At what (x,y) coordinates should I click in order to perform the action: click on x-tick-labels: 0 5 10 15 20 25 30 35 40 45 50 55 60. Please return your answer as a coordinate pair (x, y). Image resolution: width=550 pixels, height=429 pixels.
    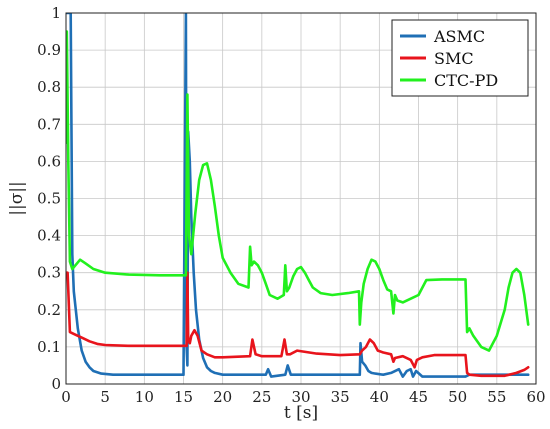
    Looking at the image, I should click on (303, 397).